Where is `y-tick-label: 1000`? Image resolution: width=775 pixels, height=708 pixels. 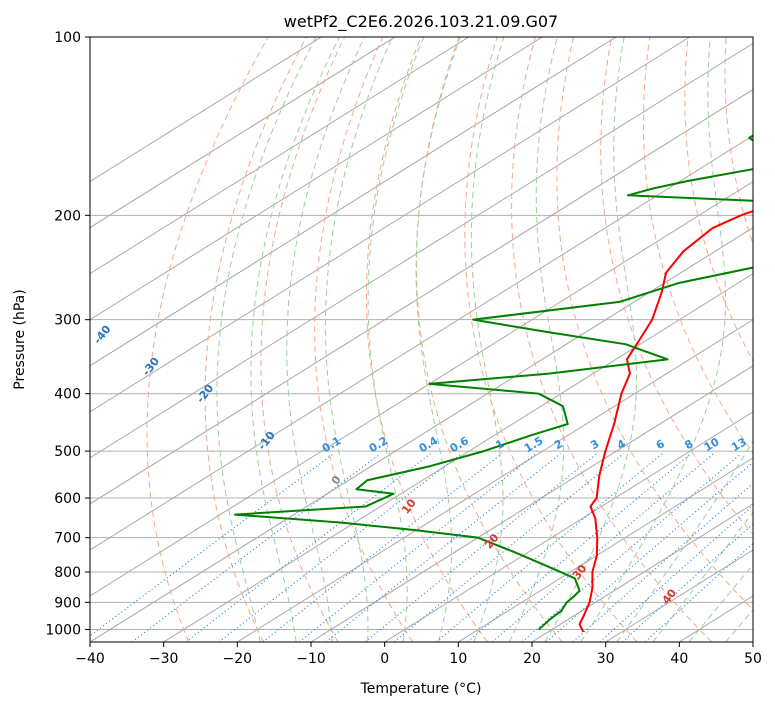 y-tick-label: 1000 is located at coordinates (63, 630).